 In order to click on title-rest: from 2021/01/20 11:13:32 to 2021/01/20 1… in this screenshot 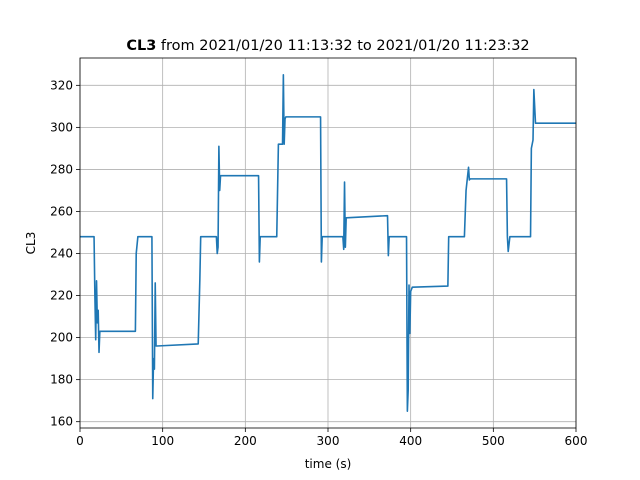, I will do `click(342, 46)`.